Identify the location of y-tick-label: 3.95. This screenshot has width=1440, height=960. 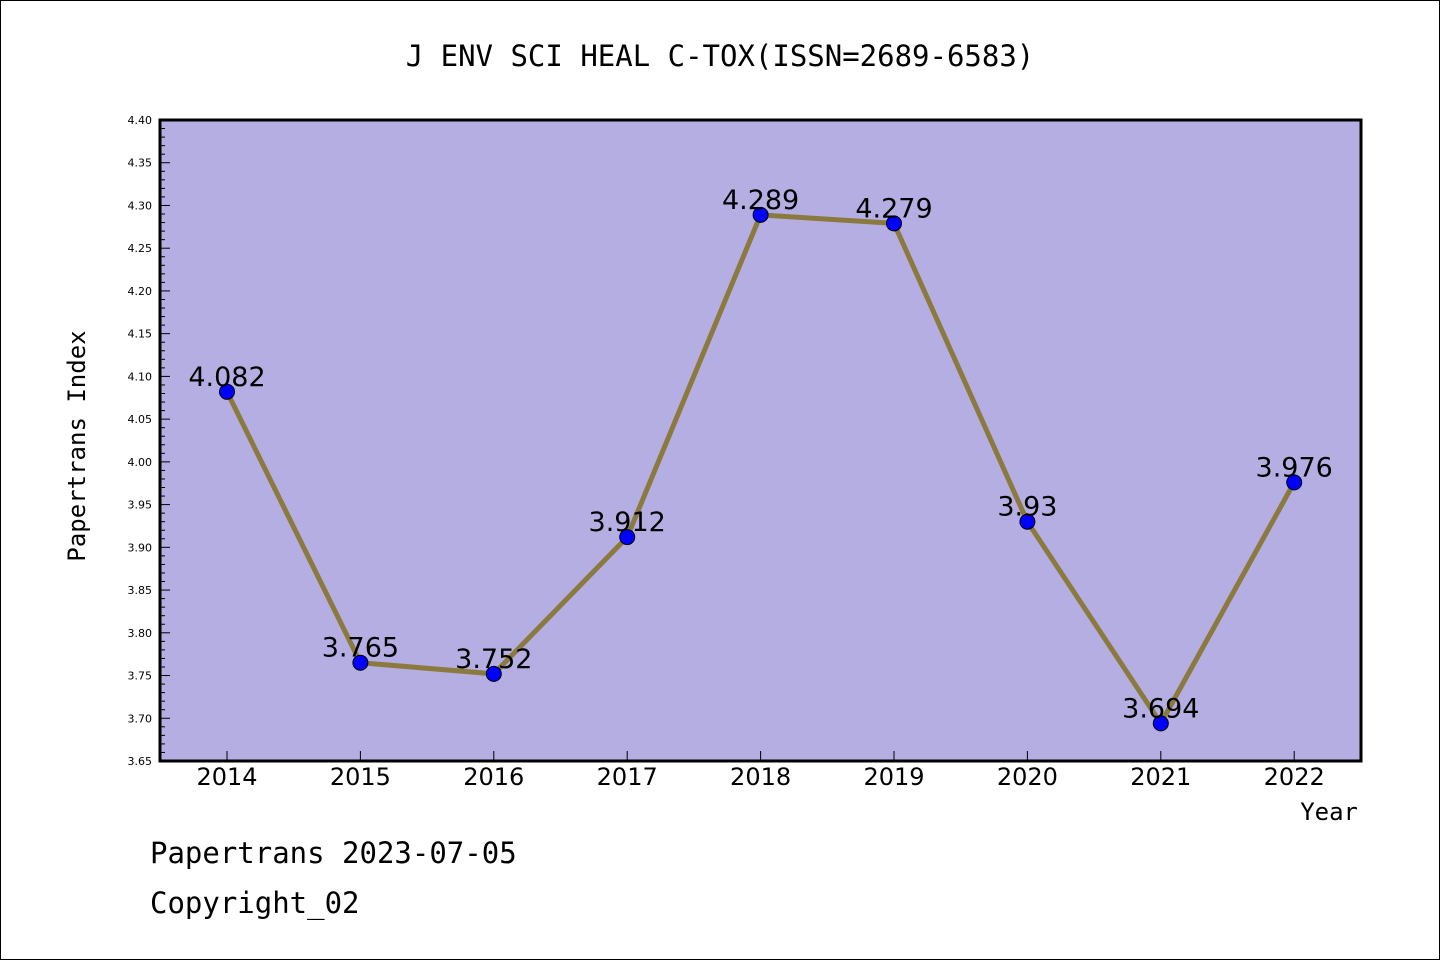
(140, 505).